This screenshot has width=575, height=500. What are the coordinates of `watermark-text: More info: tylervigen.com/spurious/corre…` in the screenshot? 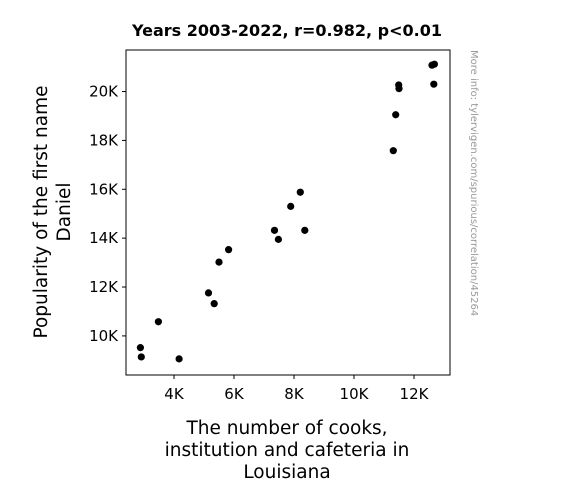 It's located at (473, 183).